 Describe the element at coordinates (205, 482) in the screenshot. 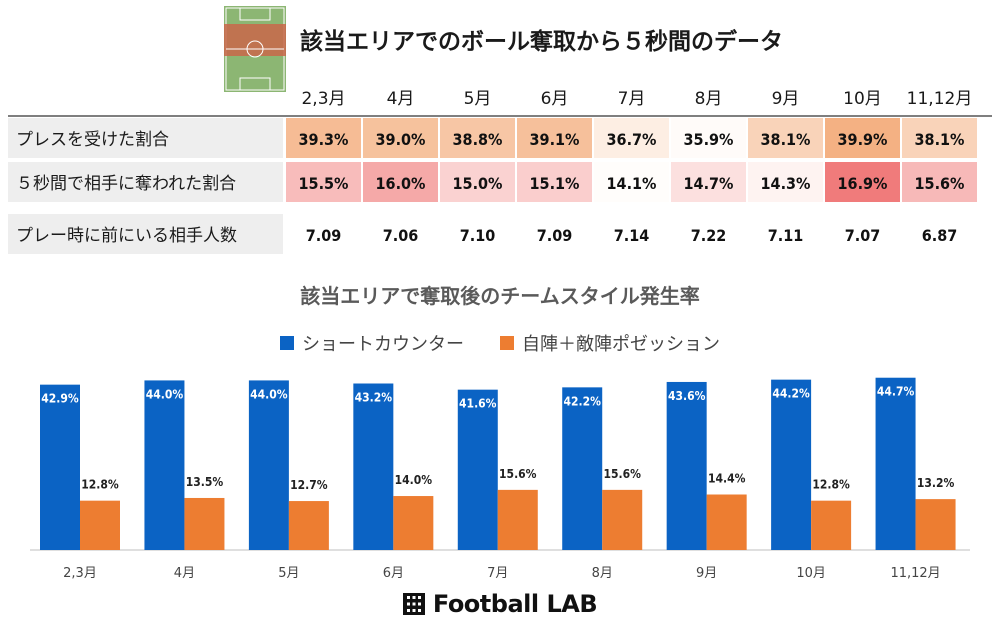

I see `bar-data-label: 13.5%` at that location.